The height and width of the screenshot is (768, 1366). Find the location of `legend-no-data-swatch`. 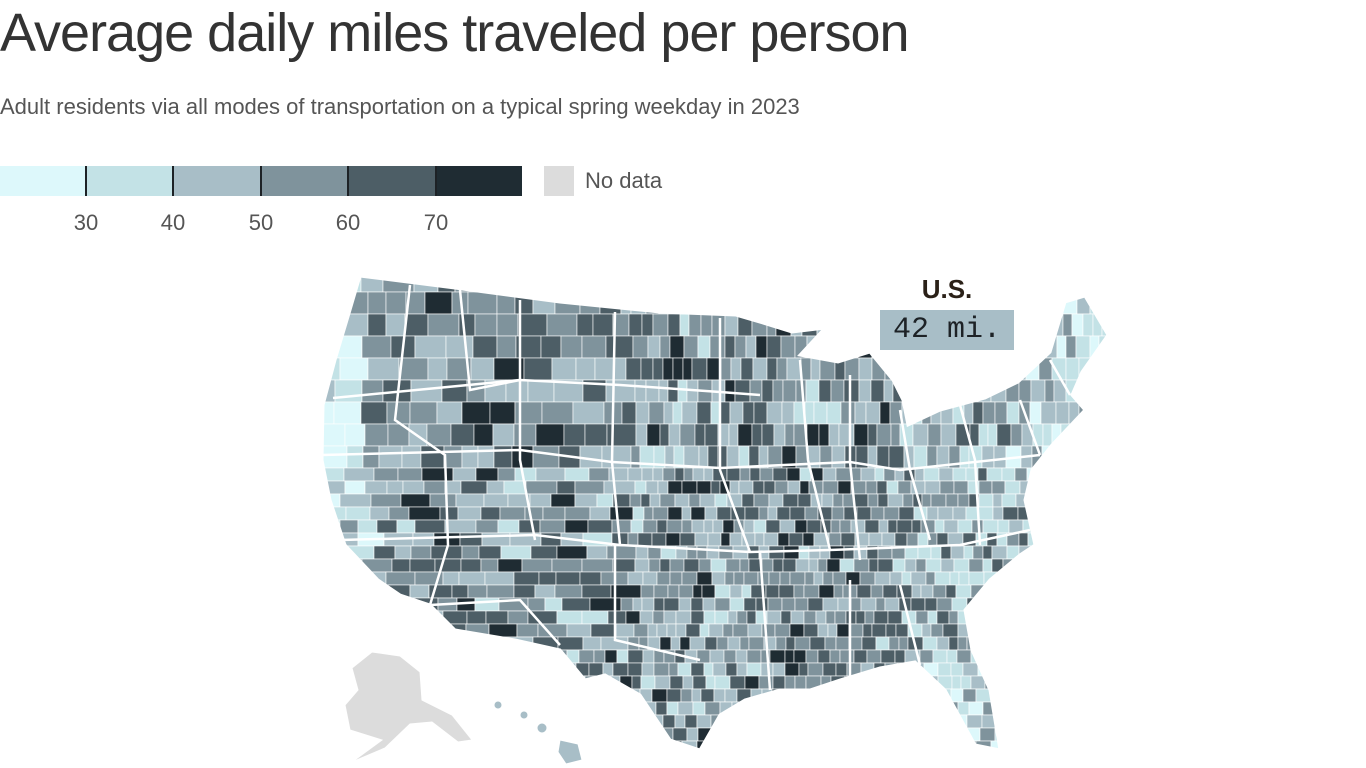

legend-no-data-swatch is located at coordinates (559, 181).